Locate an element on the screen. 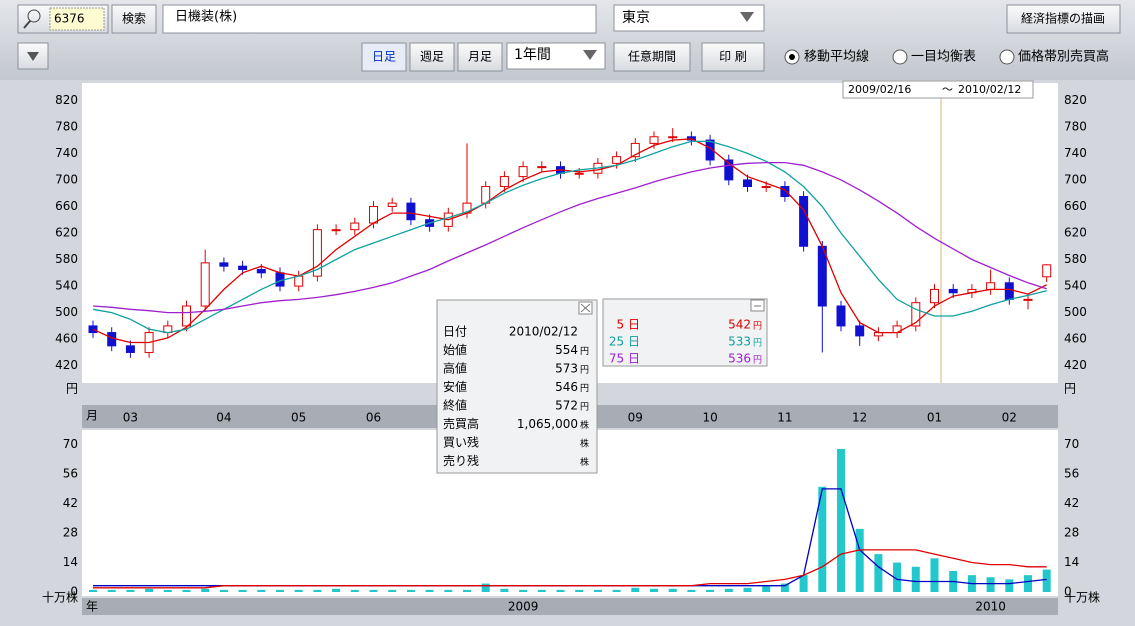 Image resolution: width=1135 pixels, height=626 pixels. market-select is located at coordinates (689, 18).